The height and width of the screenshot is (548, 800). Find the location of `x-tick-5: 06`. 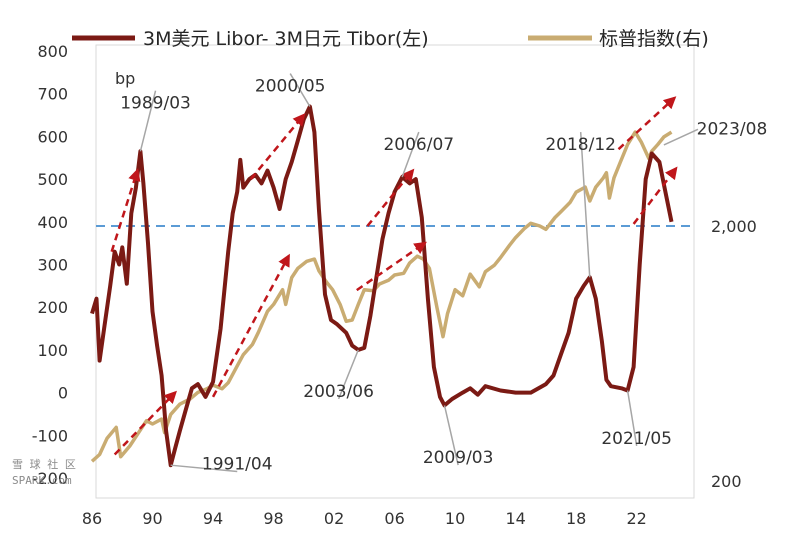

x-tick-5: 06 is located at coordinates (394, 518).